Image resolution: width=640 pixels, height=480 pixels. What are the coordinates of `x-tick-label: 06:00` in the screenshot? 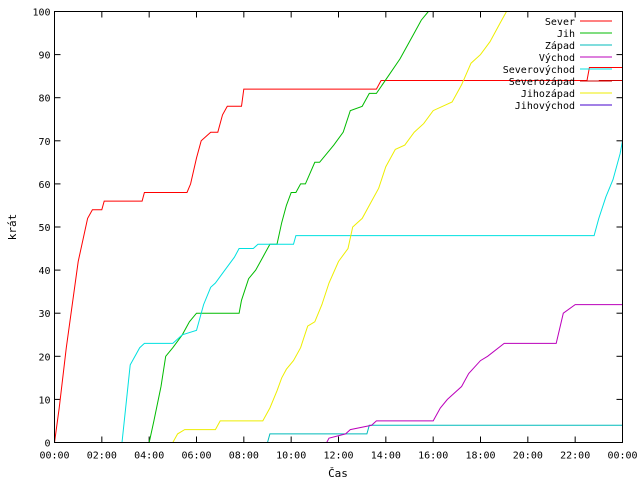 It's located at (196, 456).